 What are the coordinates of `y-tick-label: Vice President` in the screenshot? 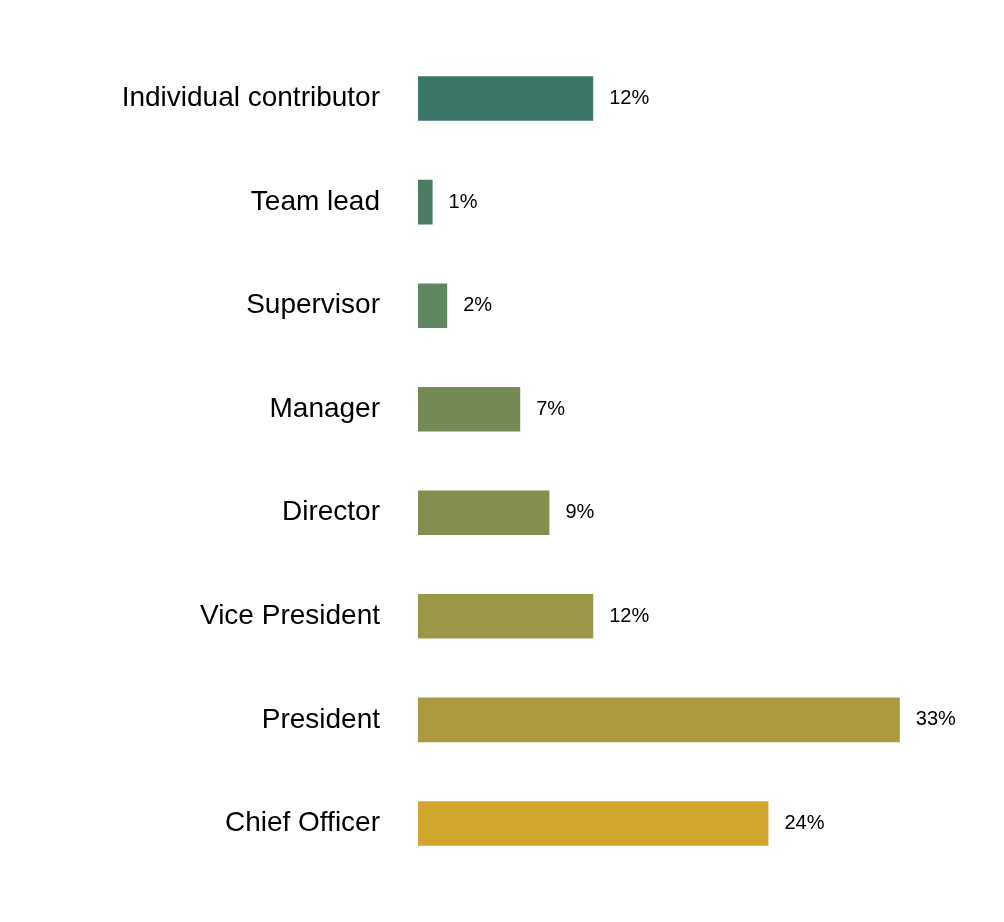 It's located at (290, 615).